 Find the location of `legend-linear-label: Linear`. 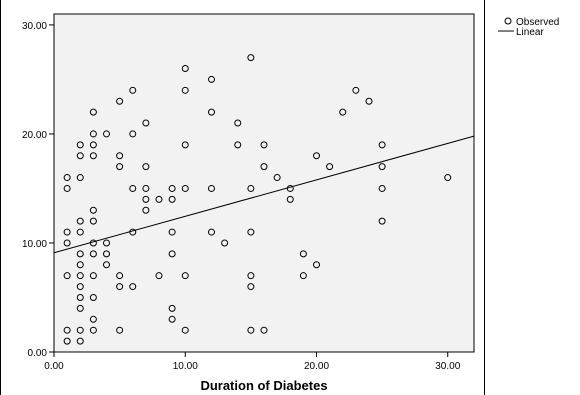

legend-linear-label: Linear is located at coordinates (530, 32).